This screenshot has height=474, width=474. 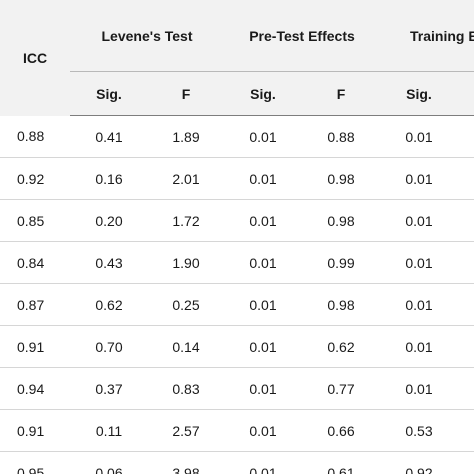 What do you see at coordinates (186, 262) in the screenshot?
I see `cell-levene-f: 1.90` at bounding box center [186, 262].